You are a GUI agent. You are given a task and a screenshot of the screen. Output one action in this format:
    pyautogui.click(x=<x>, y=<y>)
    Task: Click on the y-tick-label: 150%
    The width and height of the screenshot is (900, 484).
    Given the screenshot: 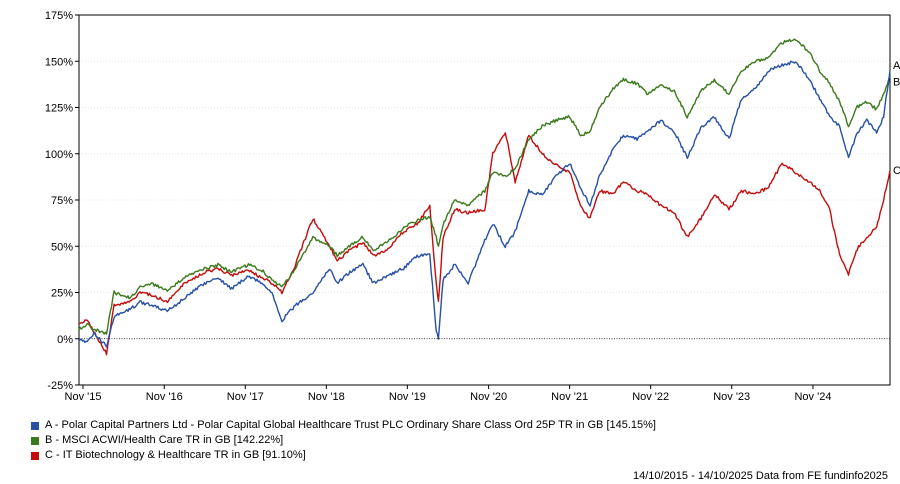 What is the action you would take?
    pyautogui.click(x=59, y=62)
    